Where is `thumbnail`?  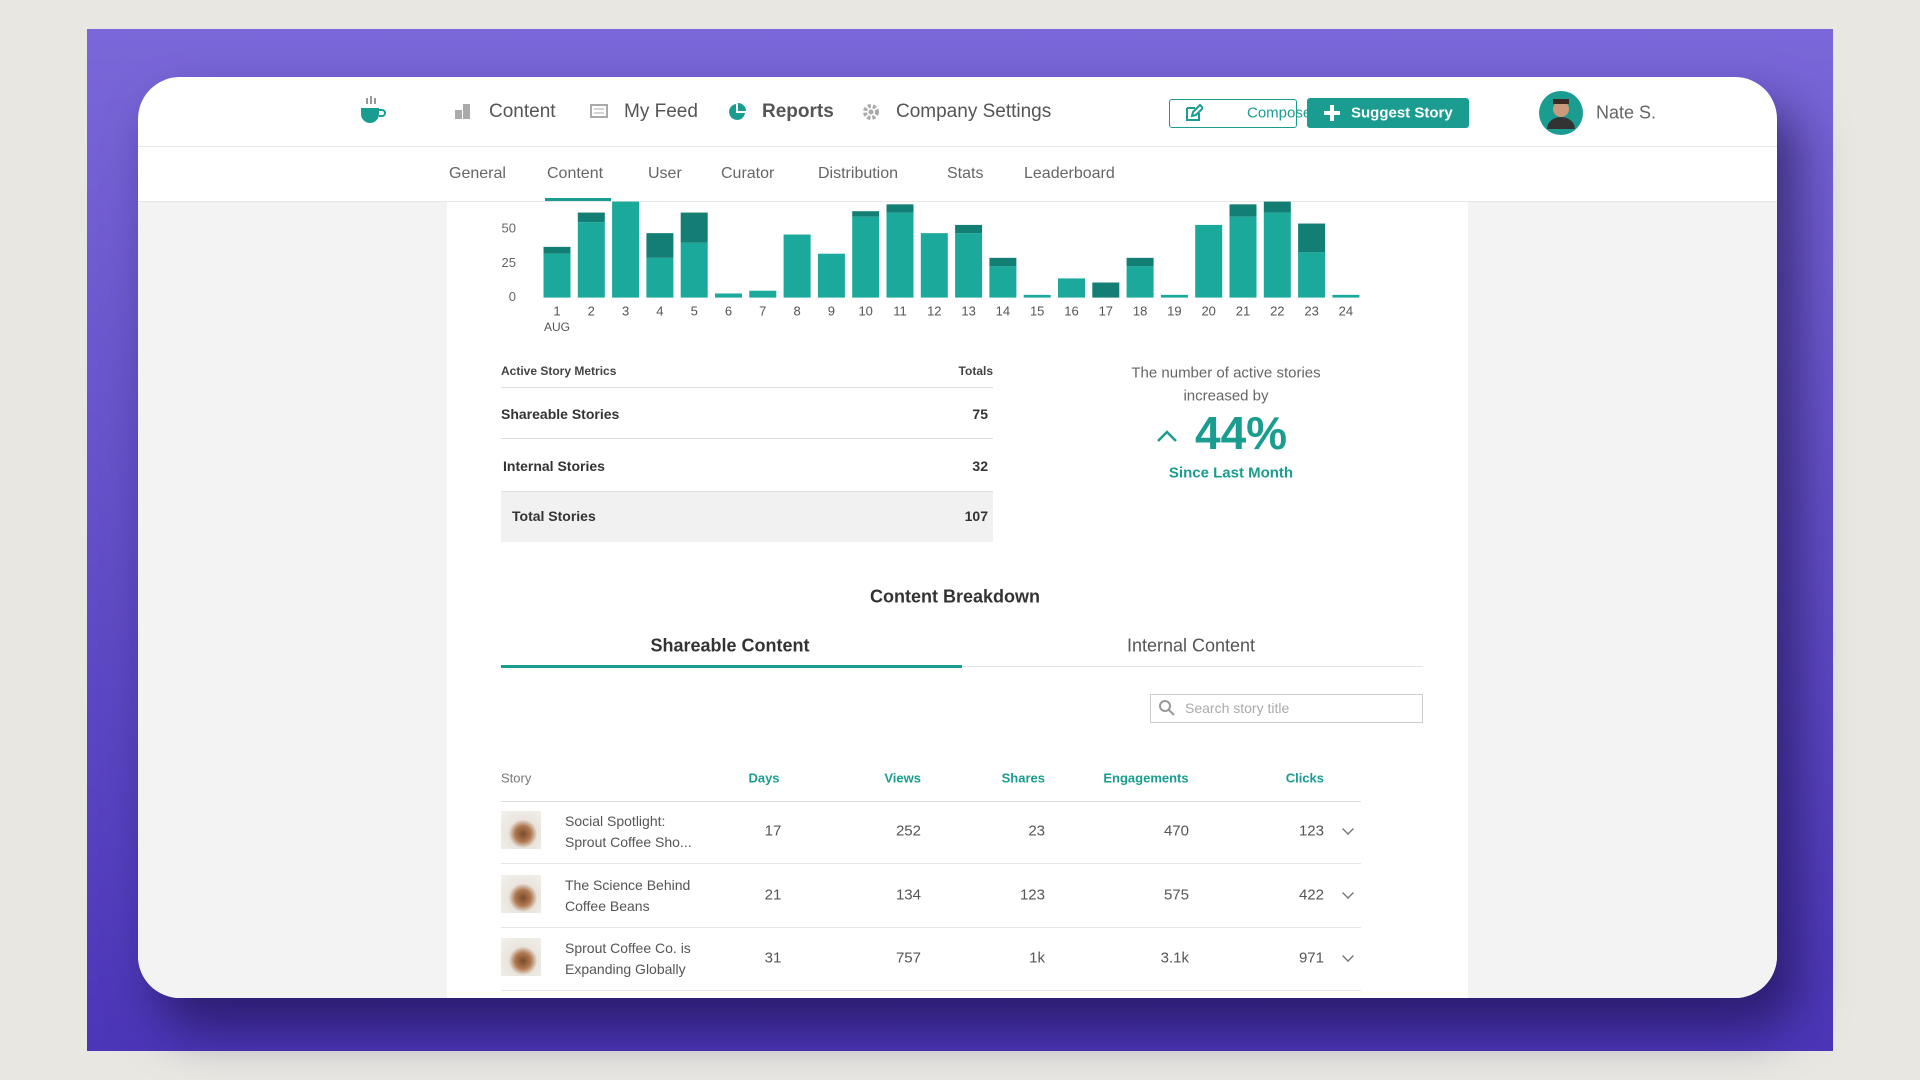 thumbnail is located at coordinates (521, 957).